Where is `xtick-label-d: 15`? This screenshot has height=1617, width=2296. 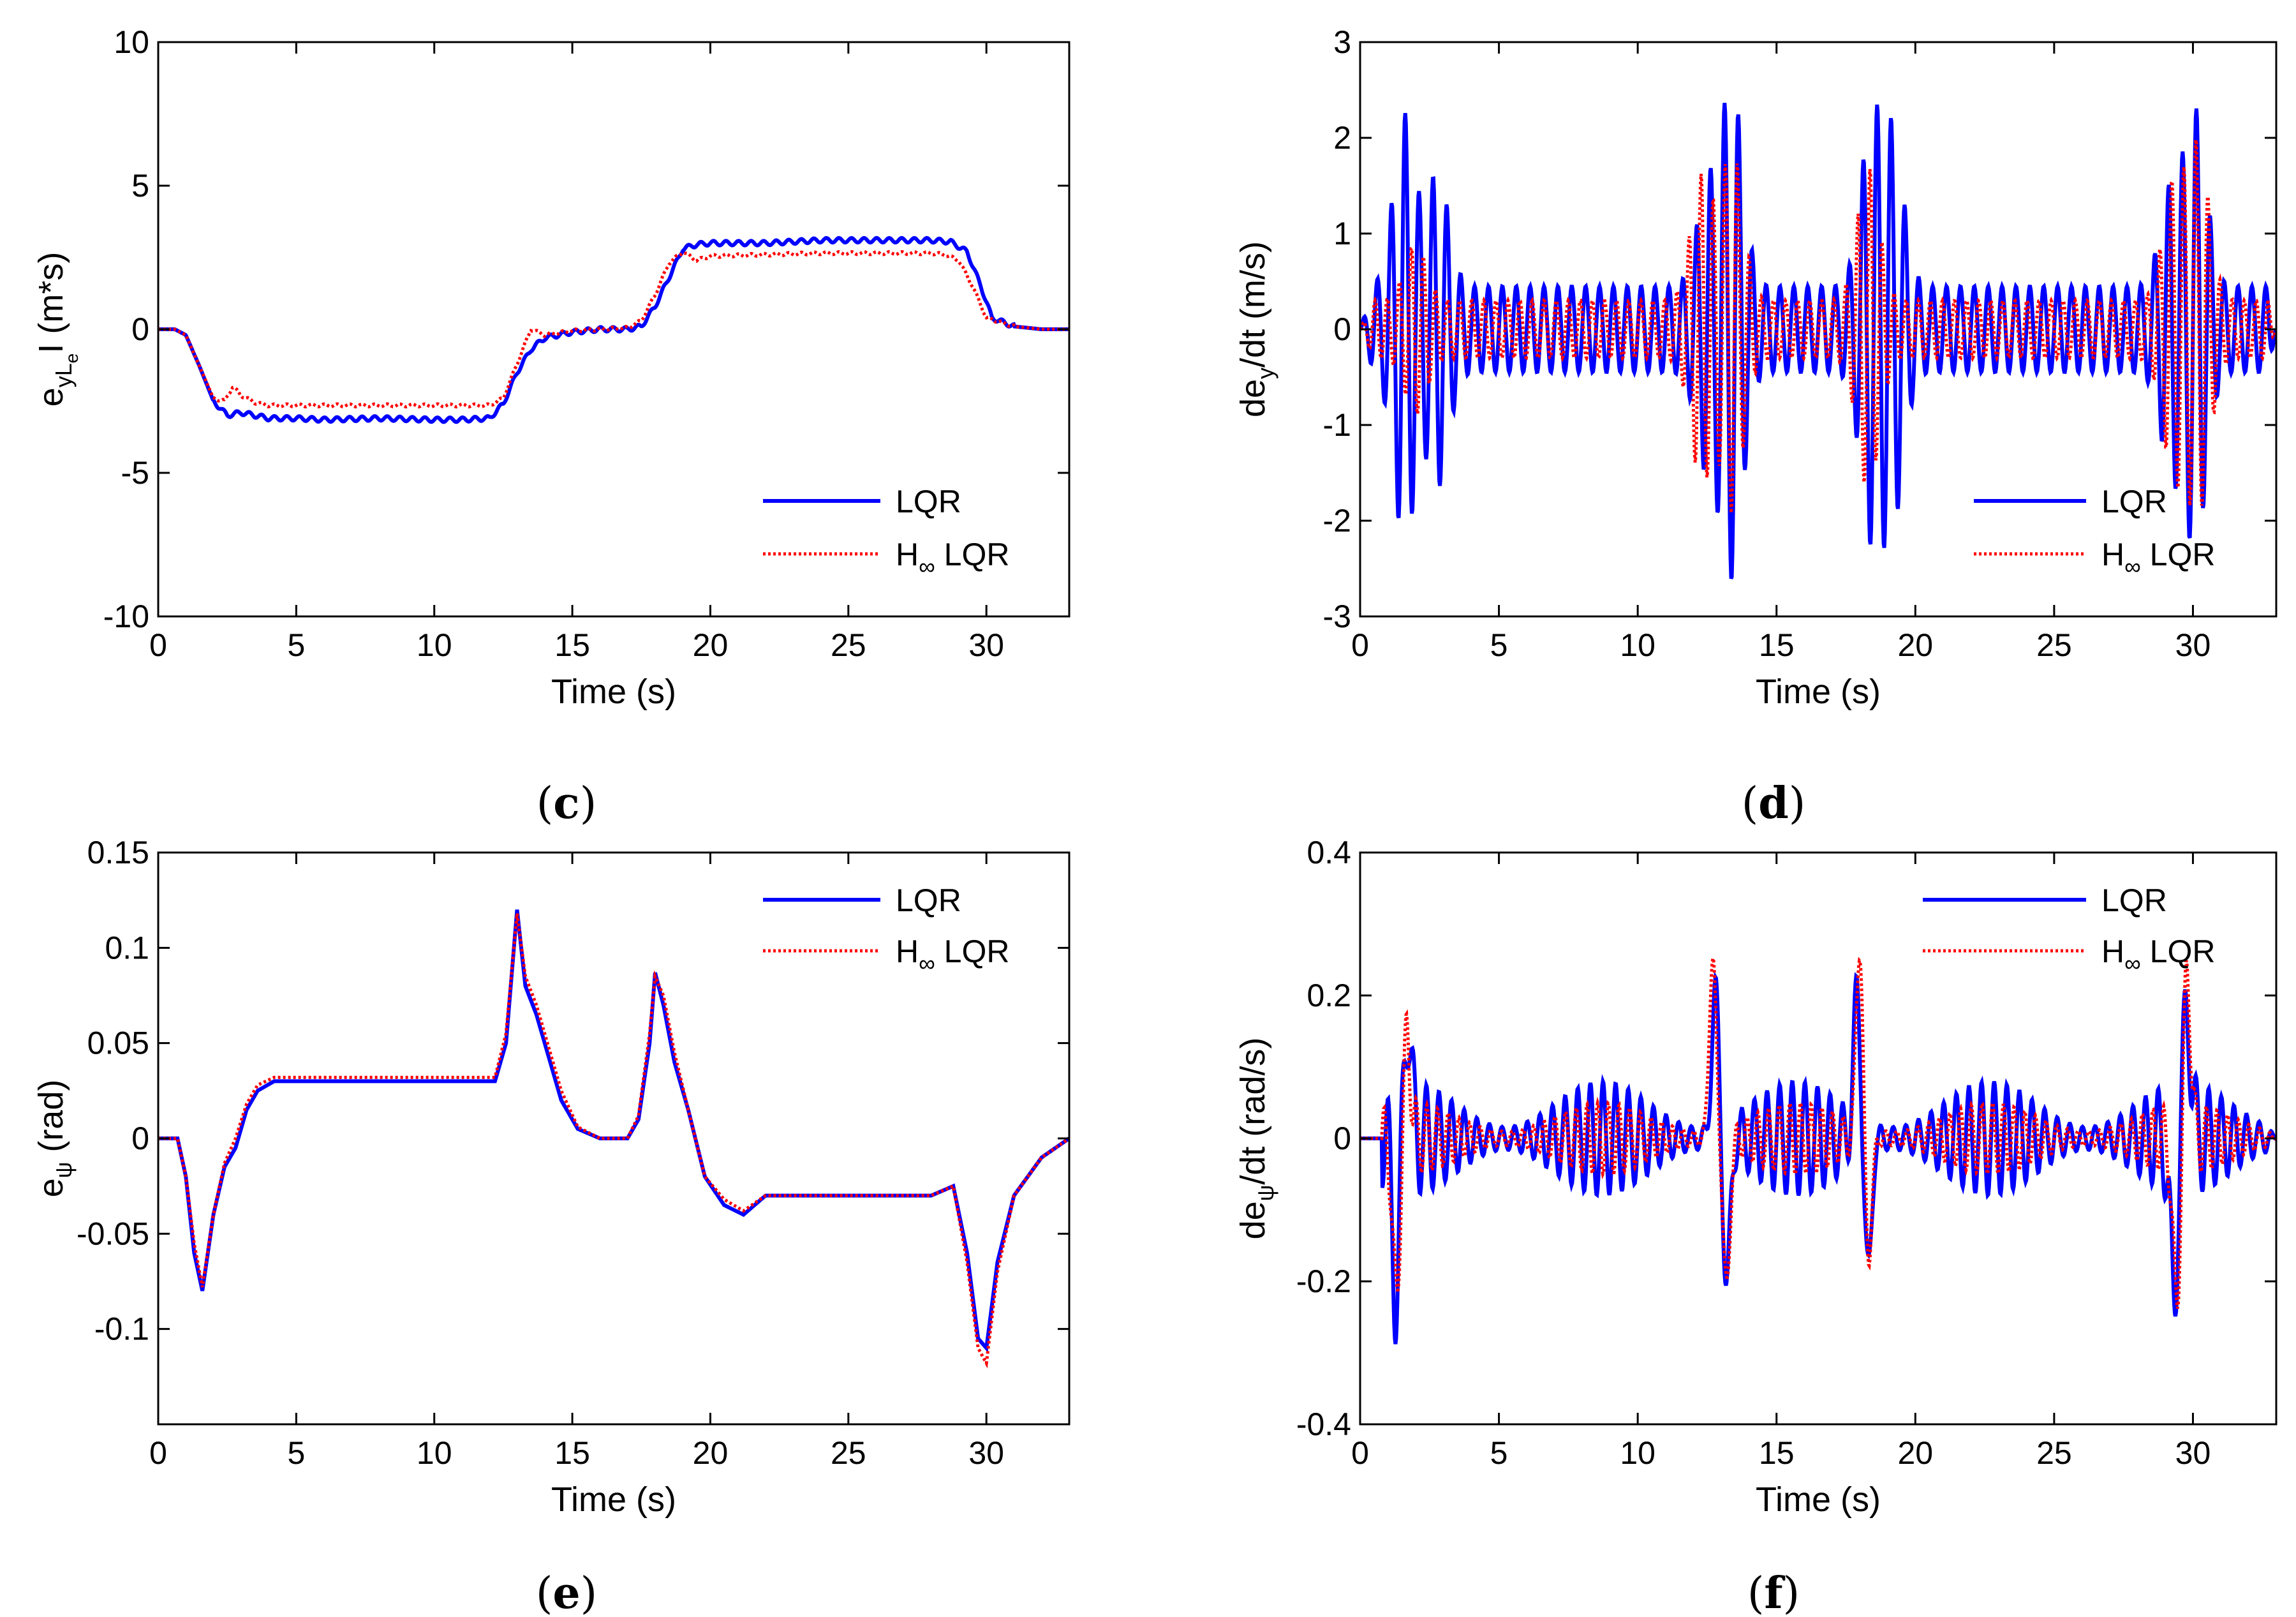
xtick-label-d: 15 is located at coordinates (1777, 645).